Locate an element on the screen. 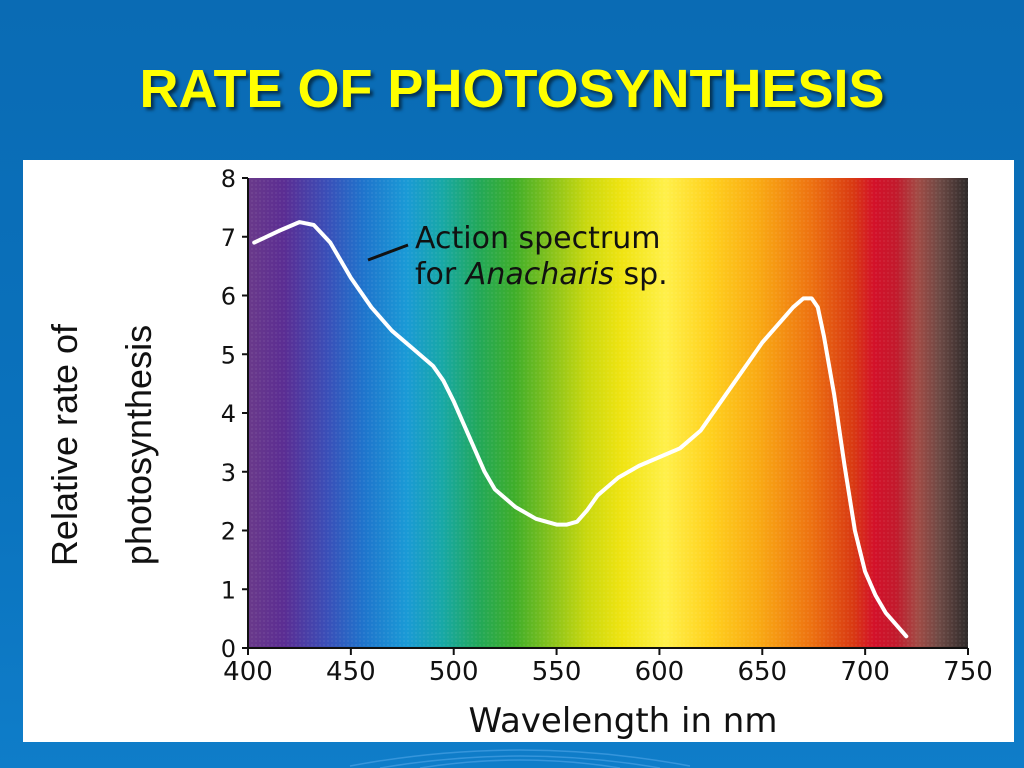 Image resolution: width=1024 pixels, height=768 pixels. annotation-line2-suffix: sp. is located at coordinates (641, 274).